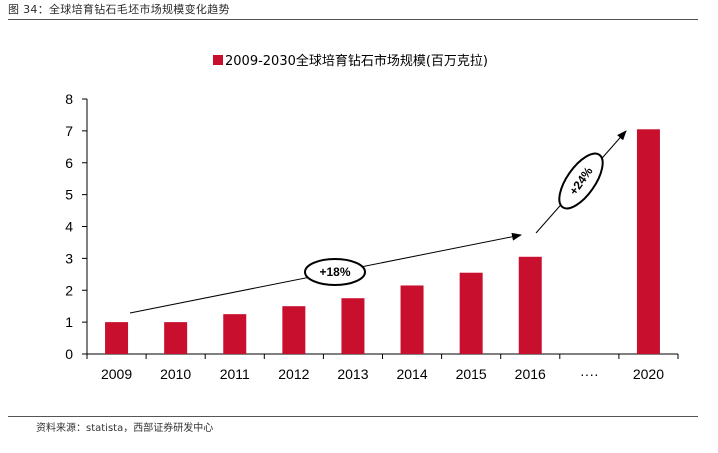  I want to click on y-tick-label: 4, so click(69, 227).